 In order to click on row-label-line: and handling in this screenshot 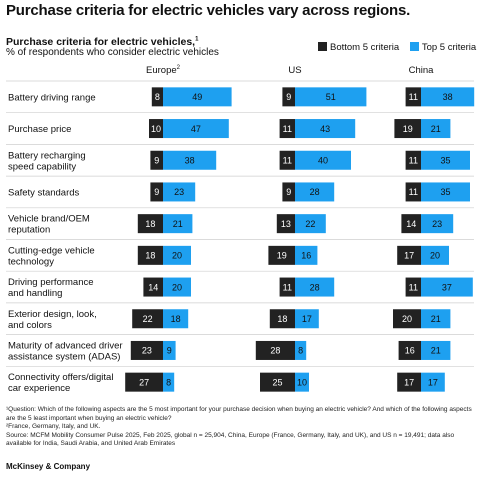, I will do `click(35, 293)`.